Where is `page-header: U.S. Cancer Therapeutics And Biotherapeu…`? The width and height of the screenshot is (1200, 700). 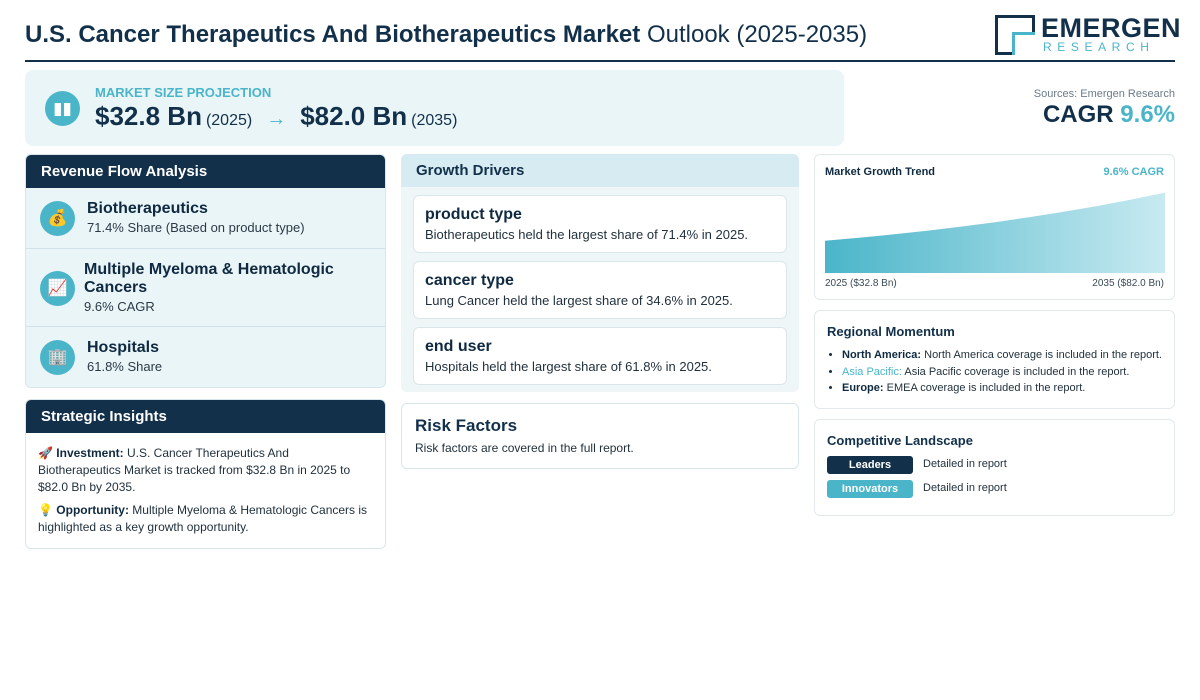 page-header: U.S. Cancer Therapeutics And Biotherapeu… is located at coordinates (603, 37).